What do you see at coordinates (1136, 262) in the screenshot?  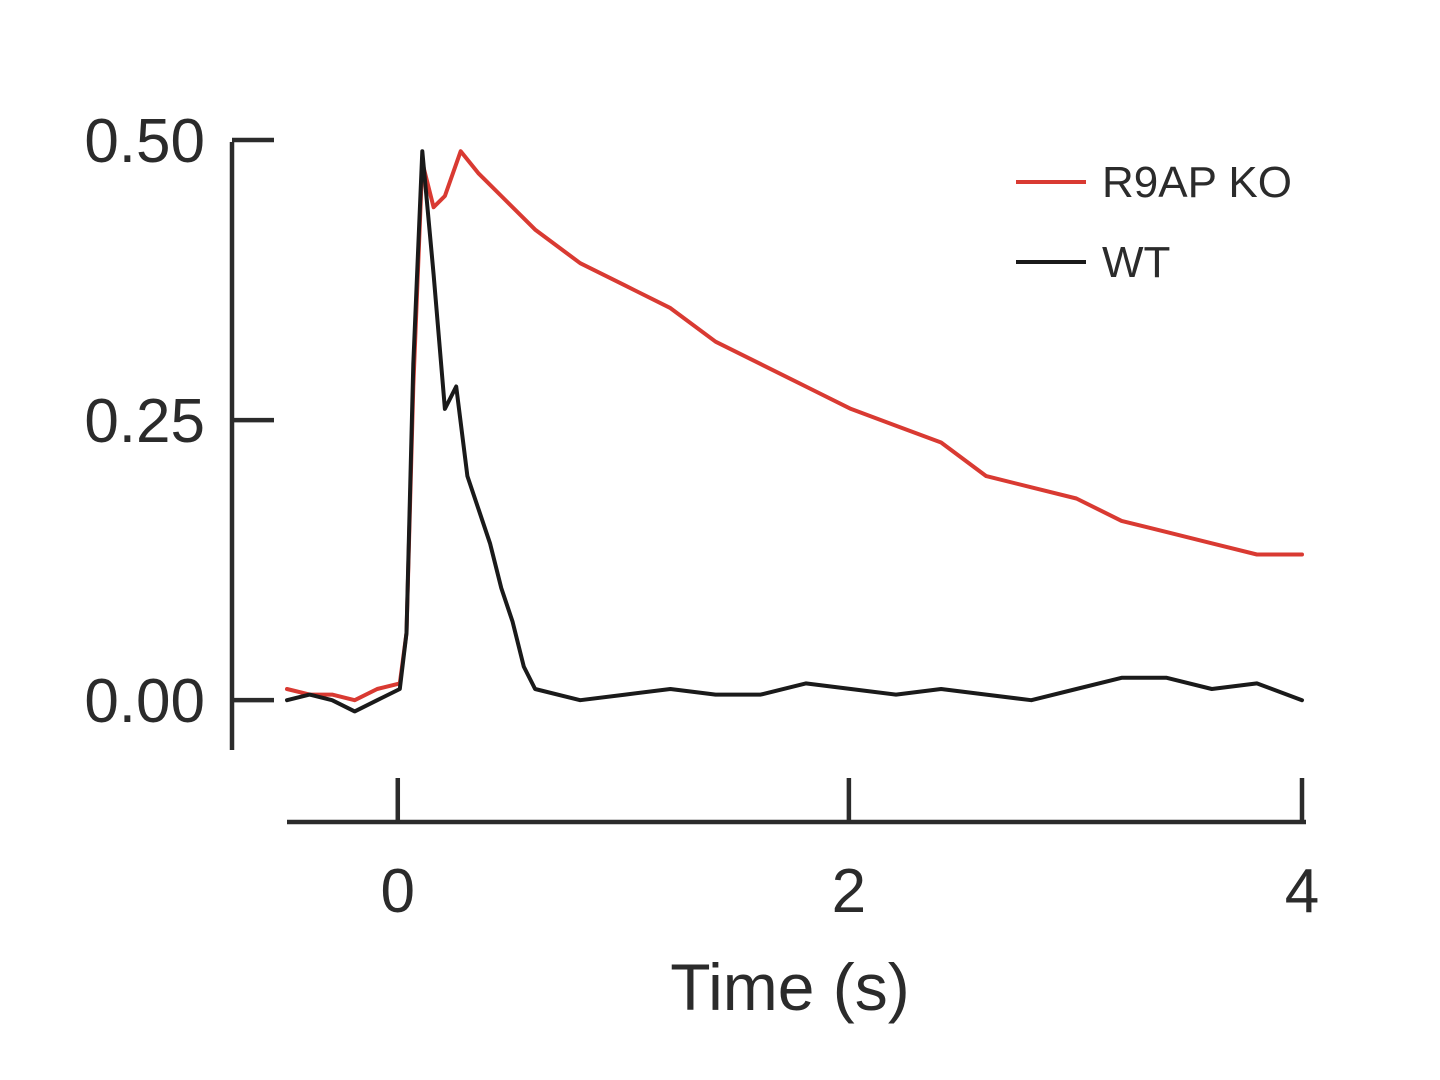 I see `legend-label-1: WT` at bounding box center [1136, 262].